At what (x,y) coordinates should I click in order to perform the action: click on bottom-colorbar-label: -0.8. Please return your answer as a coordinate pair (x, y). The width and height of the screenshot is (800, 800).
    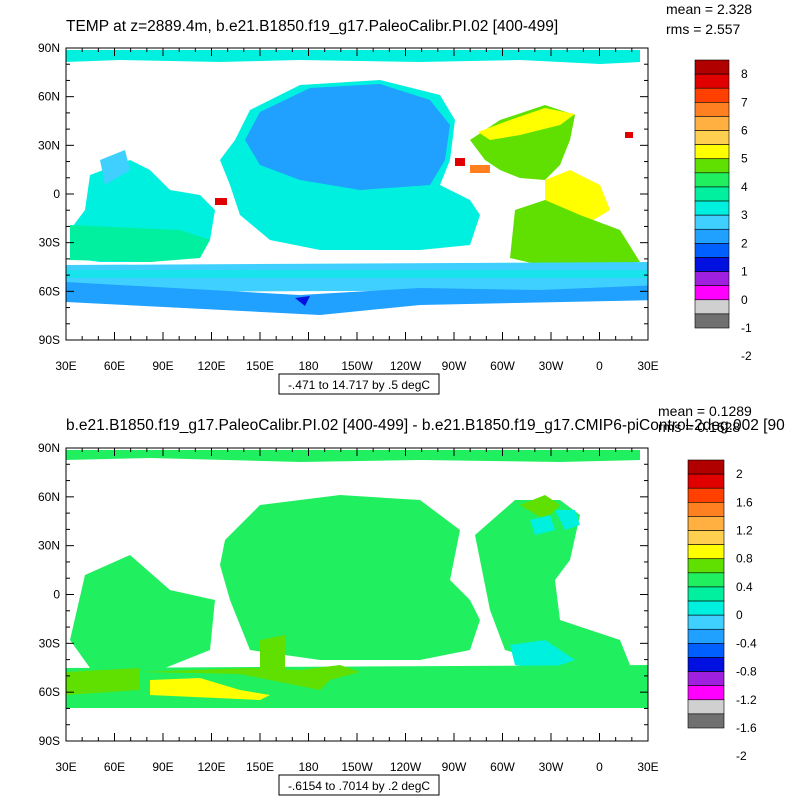
    Looking at the image, I should click on (746, 672).